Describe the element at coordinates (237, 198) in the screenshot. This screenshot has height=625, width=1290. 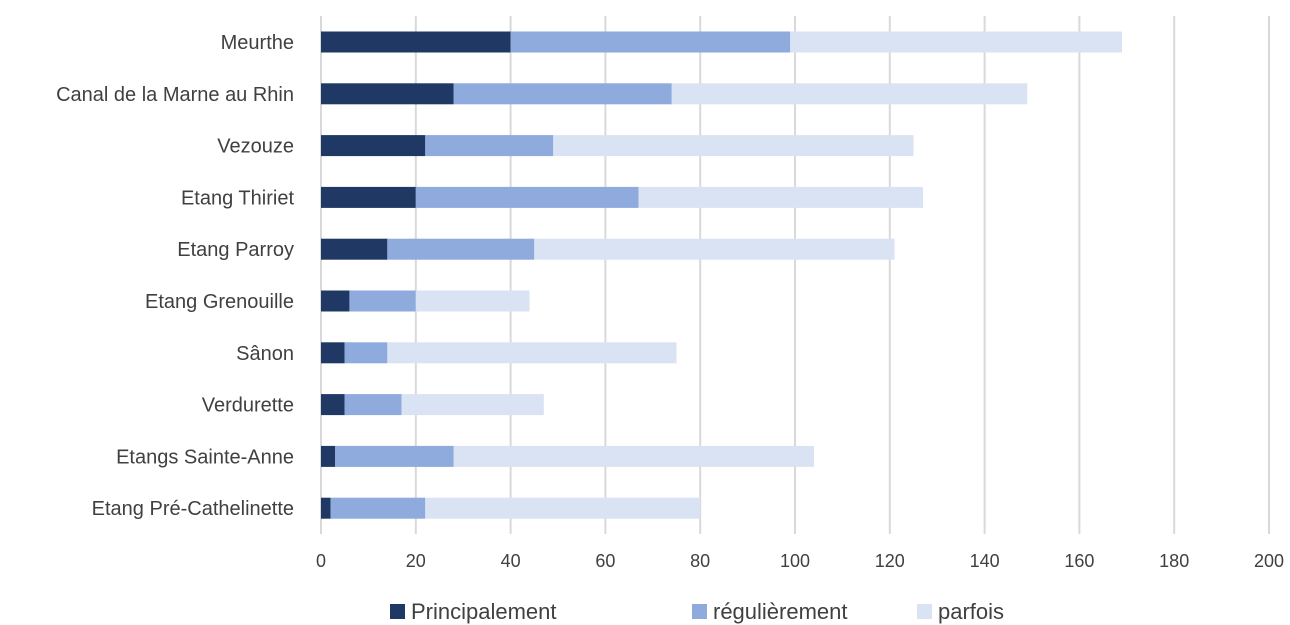
I see `category-label: Etang Thiriet` at that location.